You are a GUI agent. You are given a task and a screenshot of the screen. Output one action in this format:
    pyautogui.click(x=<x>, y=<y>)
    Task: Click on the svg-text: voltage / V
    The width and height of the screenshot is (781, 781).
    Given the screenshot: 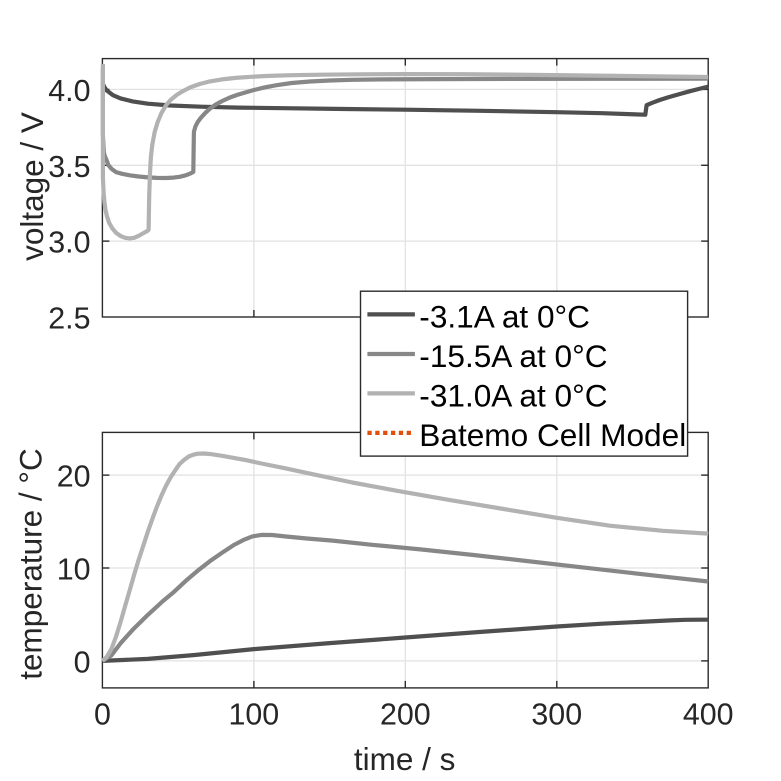 What is the action you would take?
    pyautogui.click(x=32, y=186)
    